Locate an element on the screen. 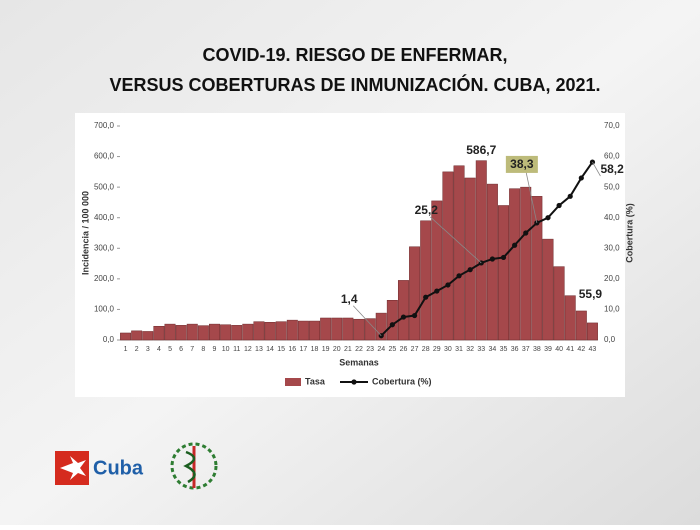 This screenshot has height=530, width=700. x-tick-label: 18 is located at coordinates (315, 349).